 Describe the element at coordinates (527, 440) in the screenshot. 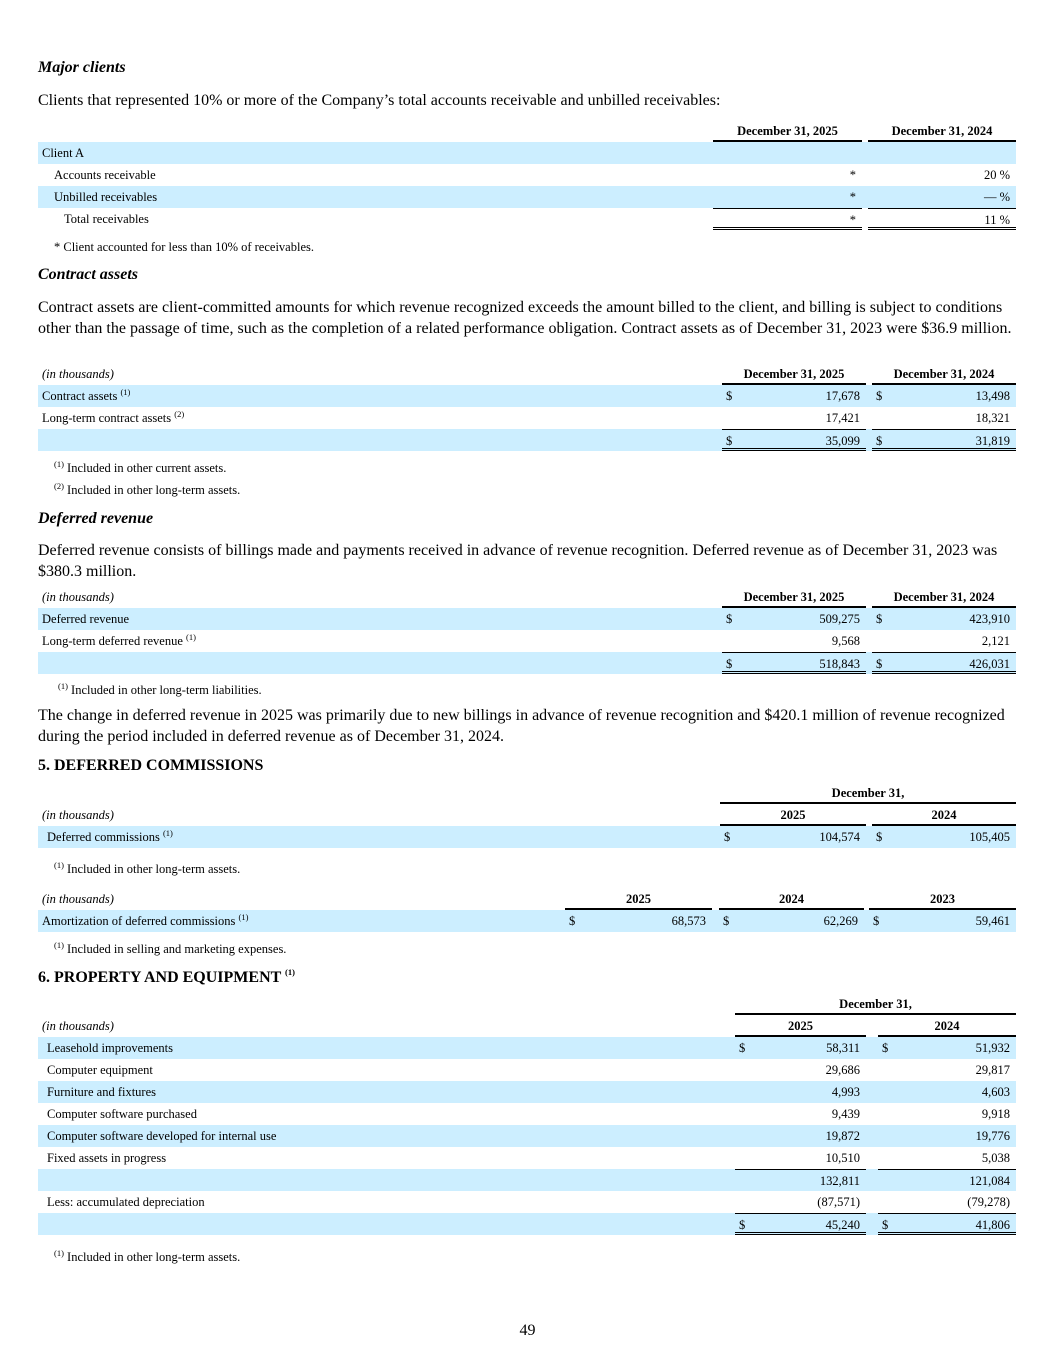

I see `table-row: $35,099 $31,819` at that location.